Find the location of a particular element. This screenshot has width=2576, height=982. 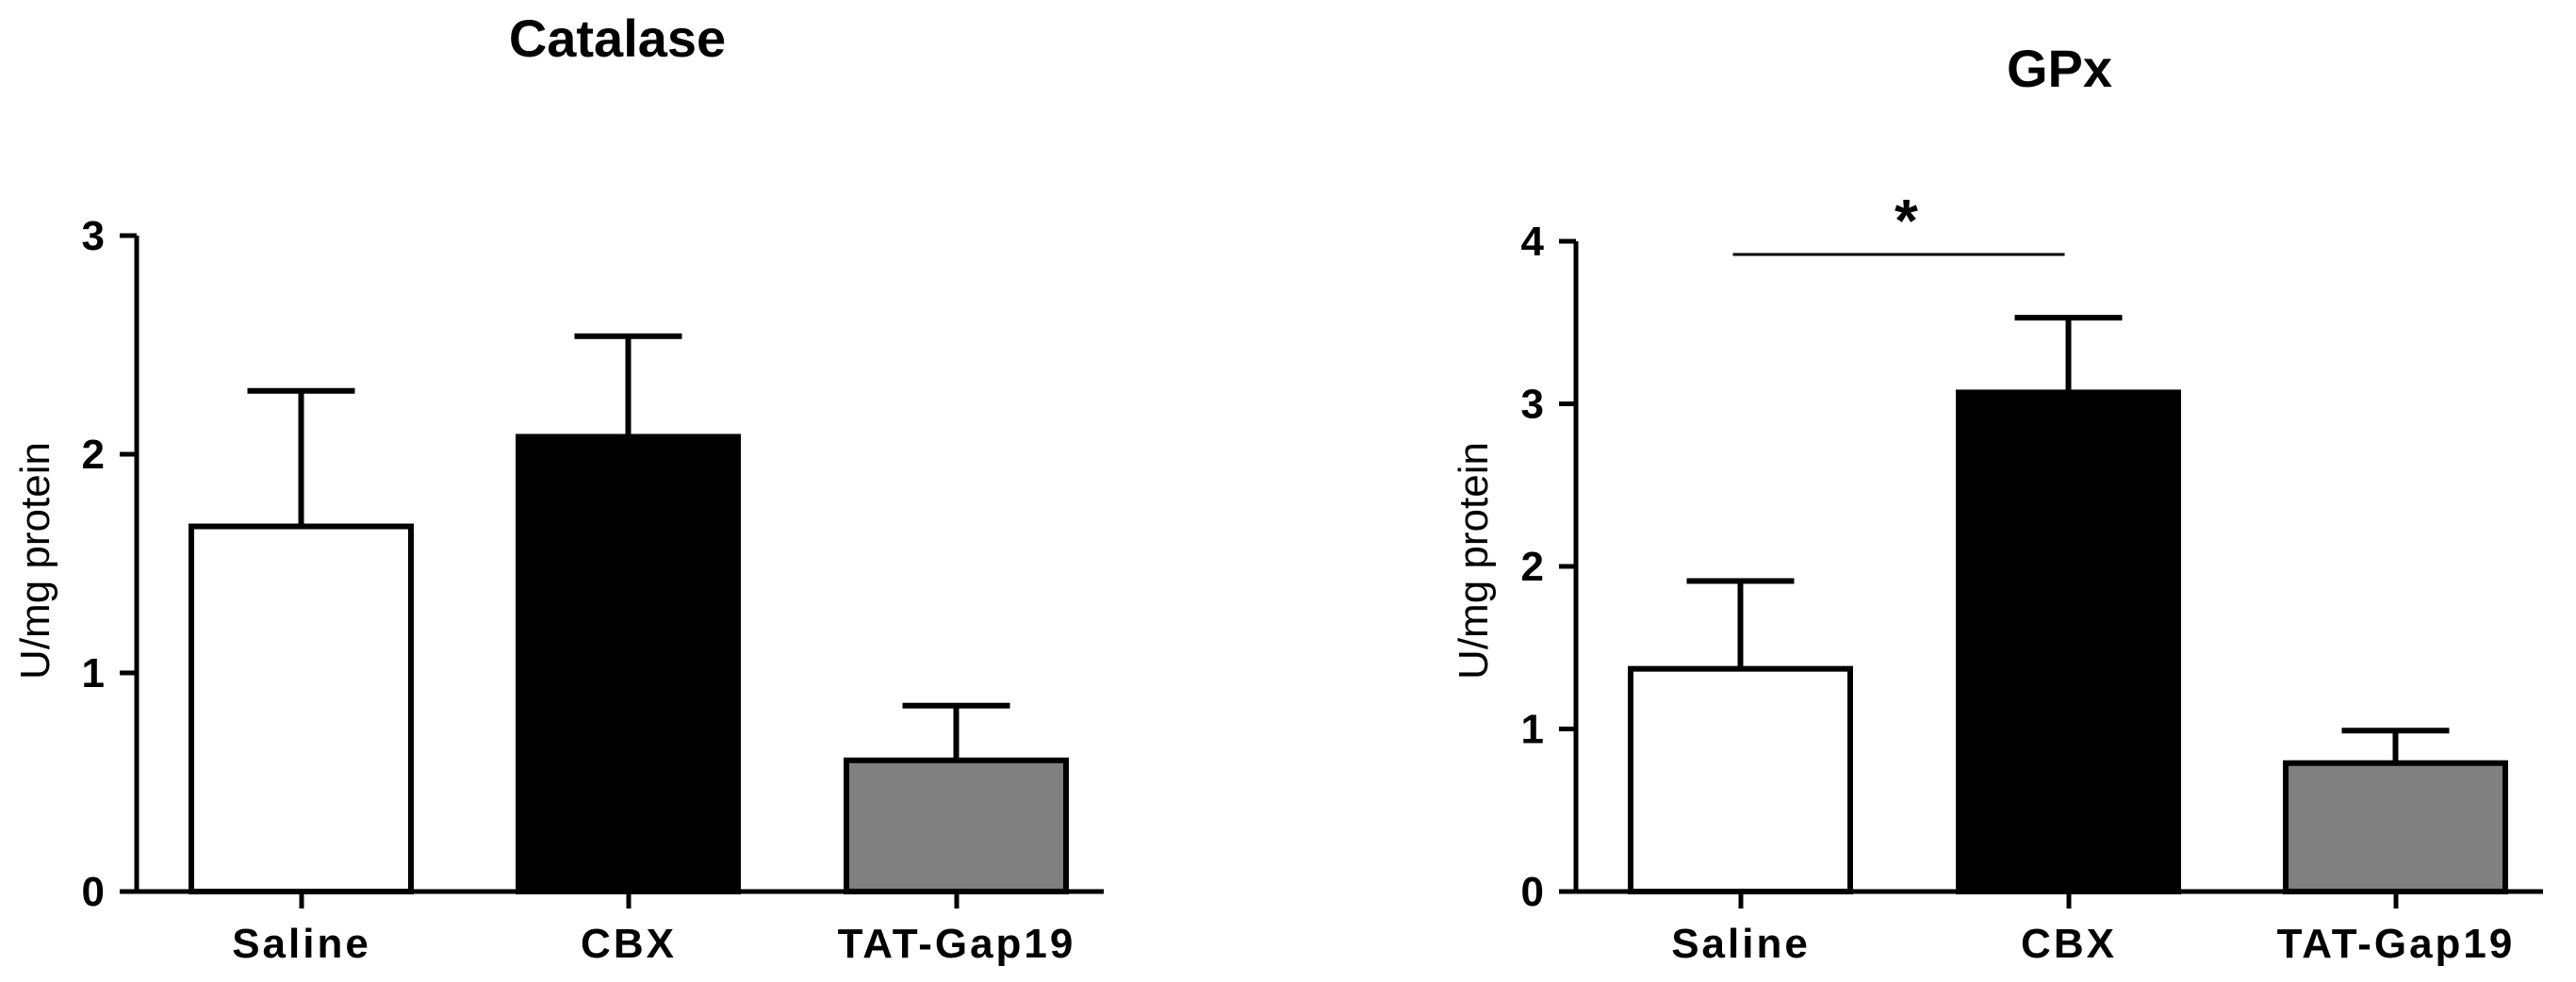

significance-marker: * is located at coordinates (1906, 220).